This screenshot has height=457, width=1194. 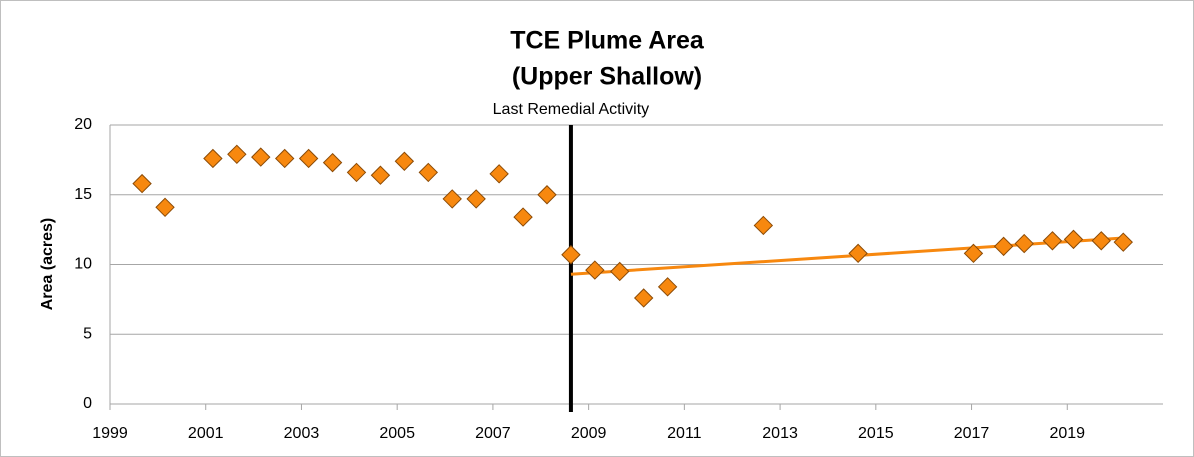 What do you see at coordinates (1067, 433) in the screenshot?
I see `x-tick-label: 2019` at bounding box center [1067, 433].